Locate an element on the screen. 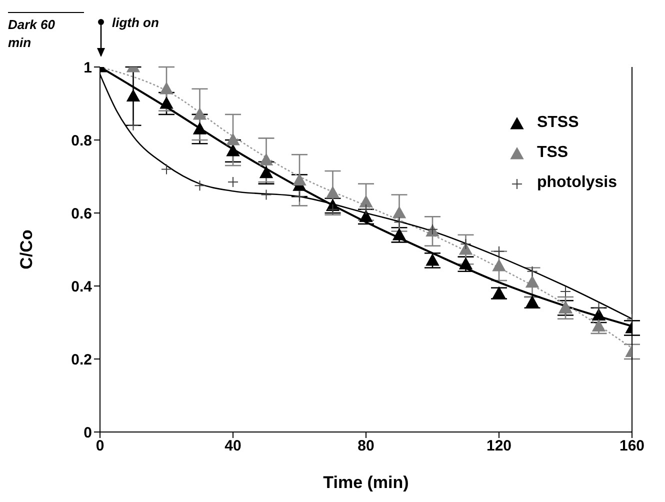 Image resolution: width=665 pixels, height=502 pixels. x-tick-label: 120 is located at coordinates (499, 446).